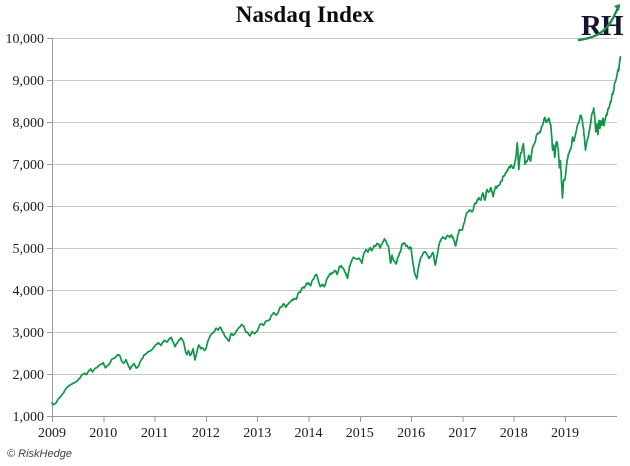 The image size is (630, 466). What do you see at coordinates (29, 417) in the screenshot?
I see `y-tick-label: 1,000` at bounding box center [29, 417].